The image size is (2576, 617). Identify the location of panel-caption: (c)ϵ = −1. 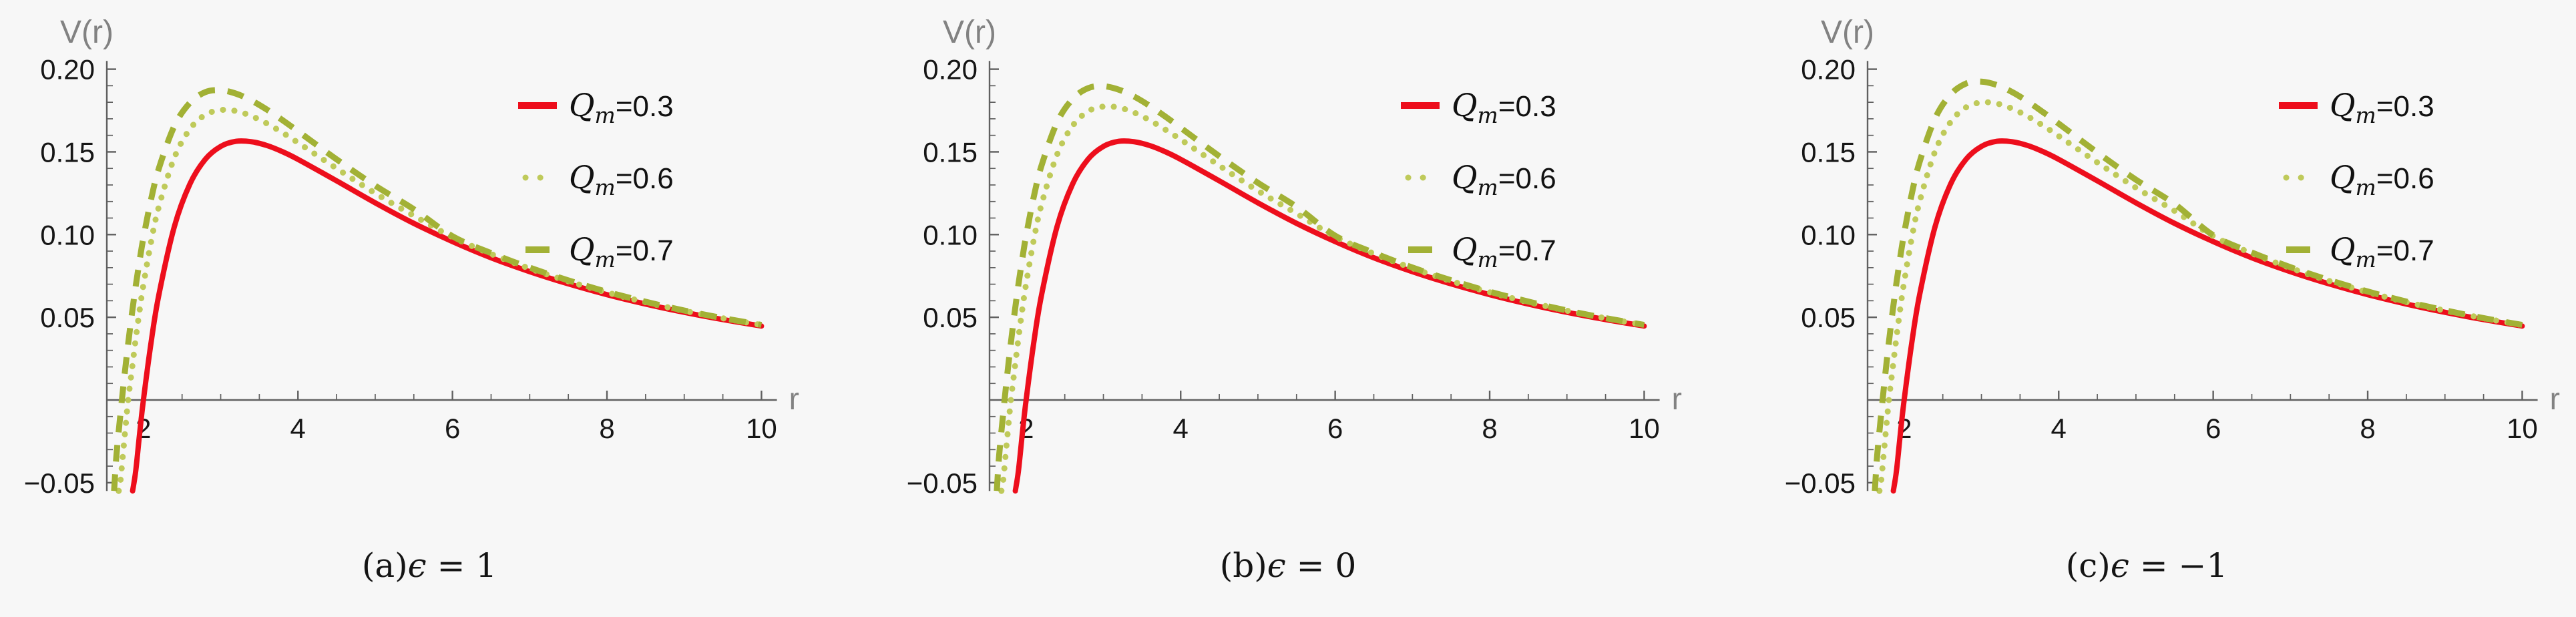
(2146, 566).